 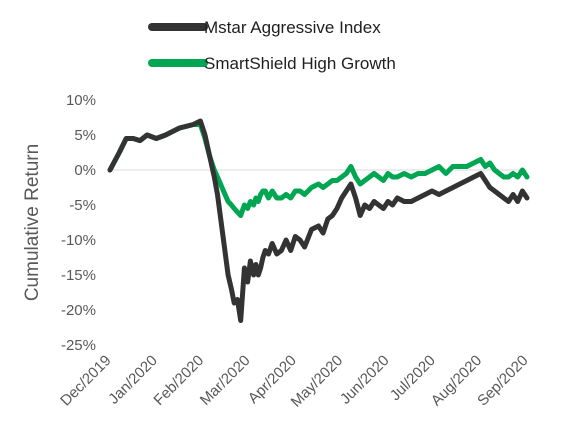 I want to click on x-tick-label: Mar/2020, so click(x=225, y=380).